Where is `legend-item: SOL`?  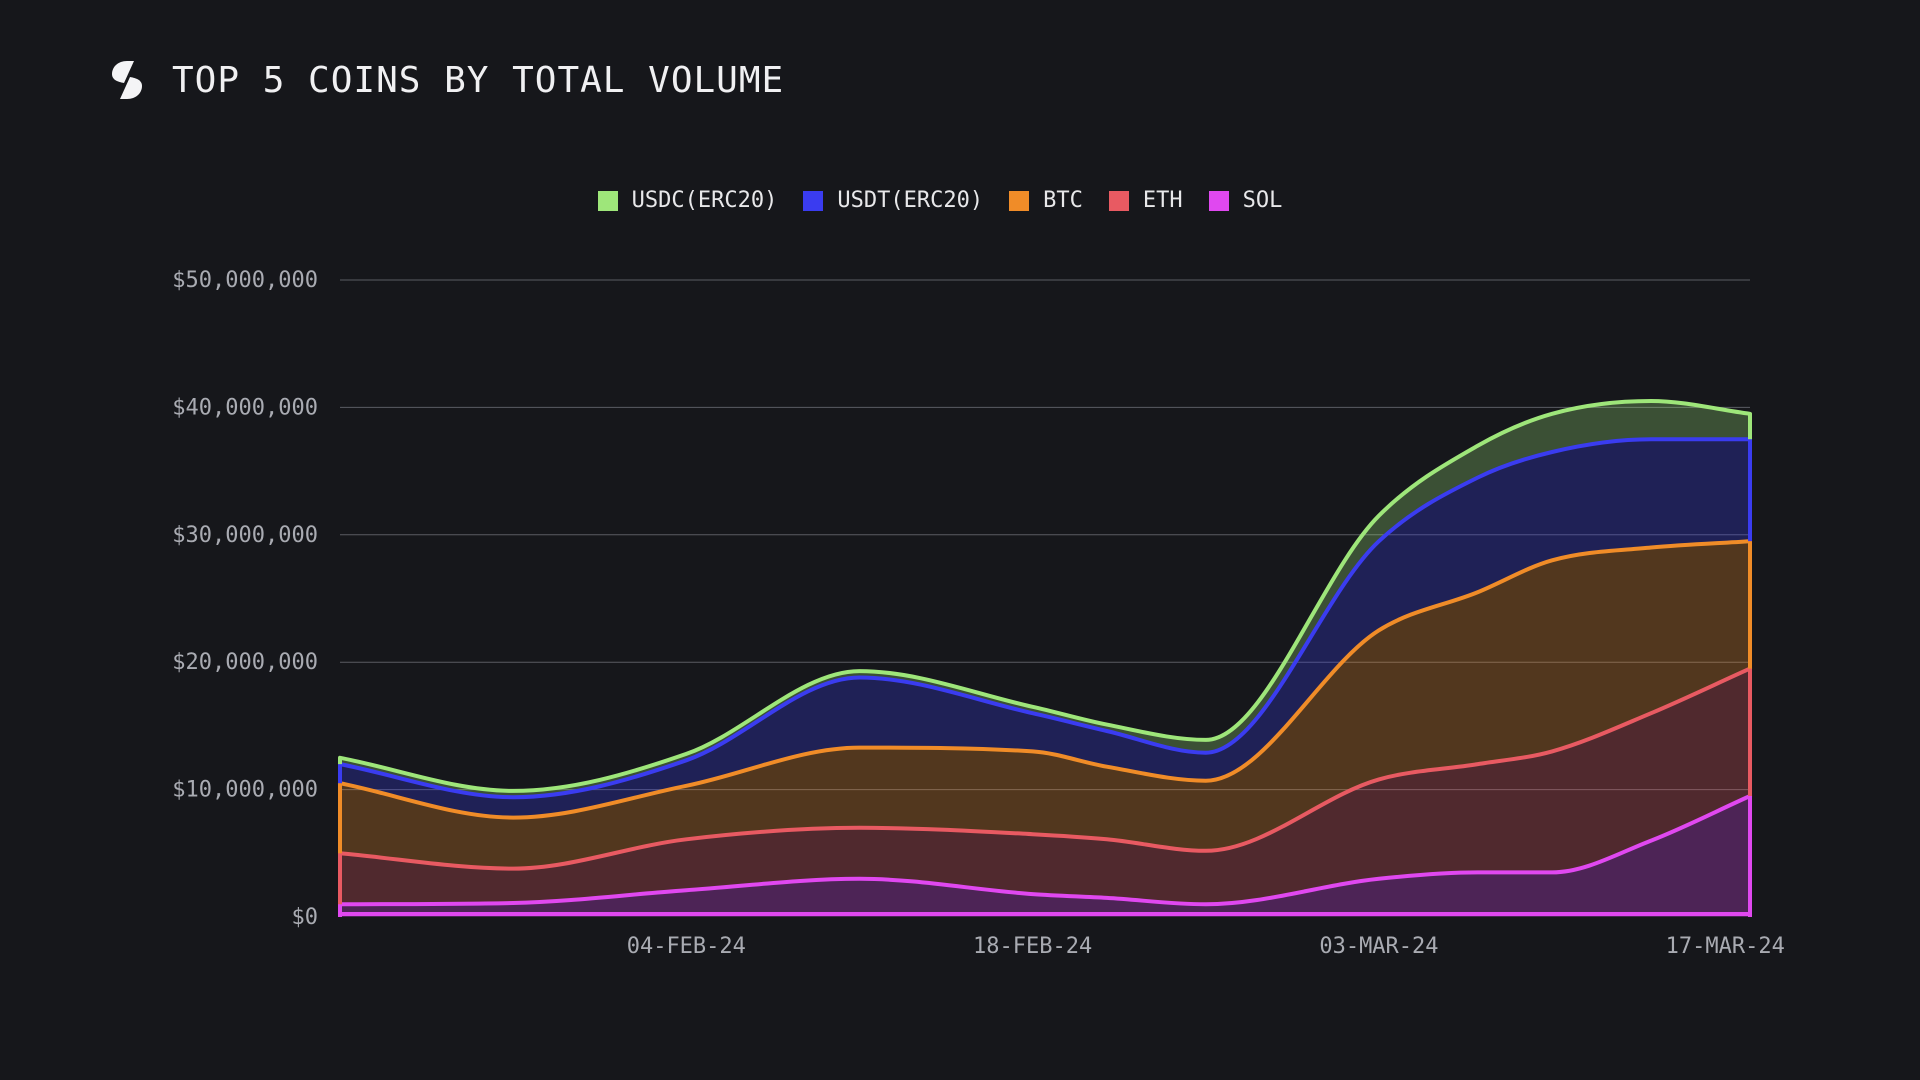 legend-item: SOL is located at coordinates (1245, 200).